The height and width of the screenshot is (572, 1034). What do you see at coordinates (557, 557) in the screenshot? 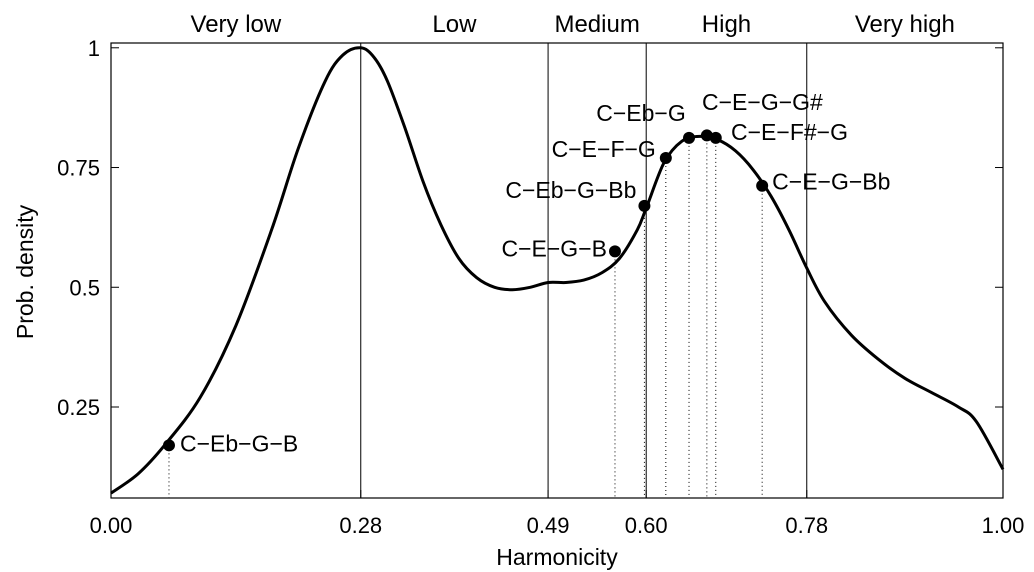
I see `x-axis-label: Harmonicity` at bounding box center [557, 557].